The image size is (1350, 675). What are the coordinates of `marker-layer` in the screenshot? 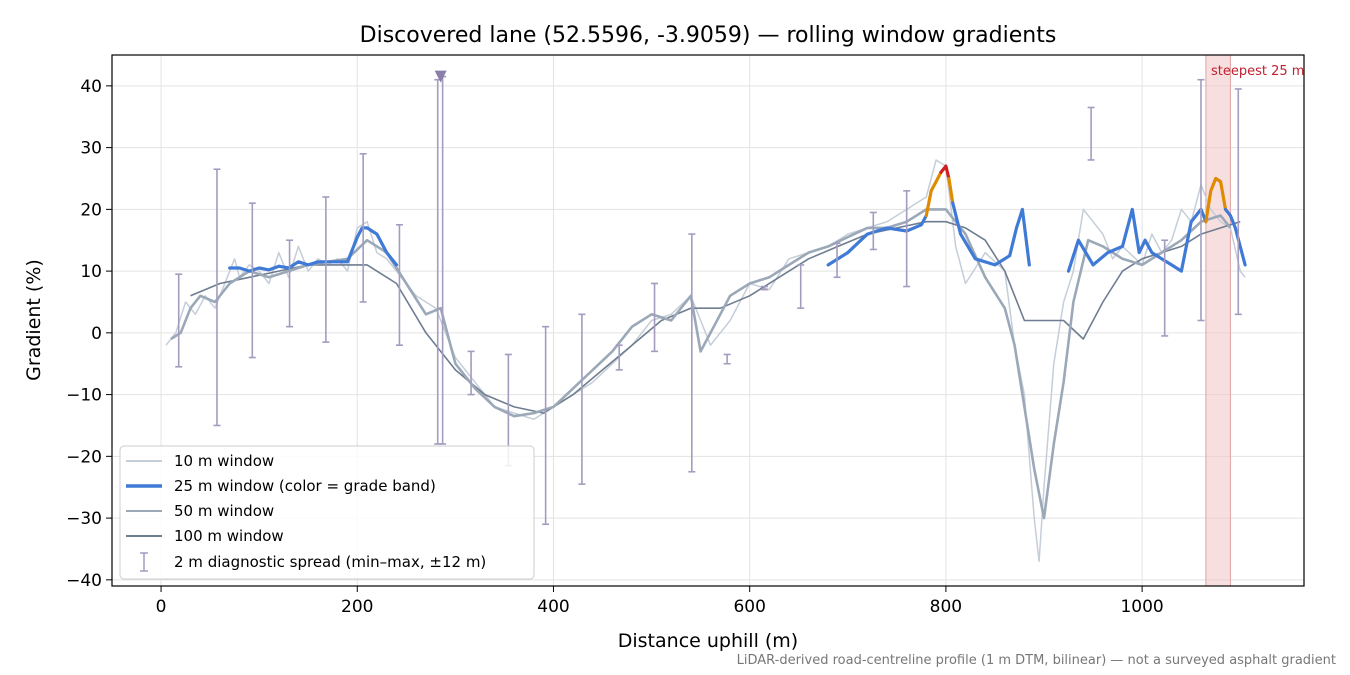 It's located at (440, 76).